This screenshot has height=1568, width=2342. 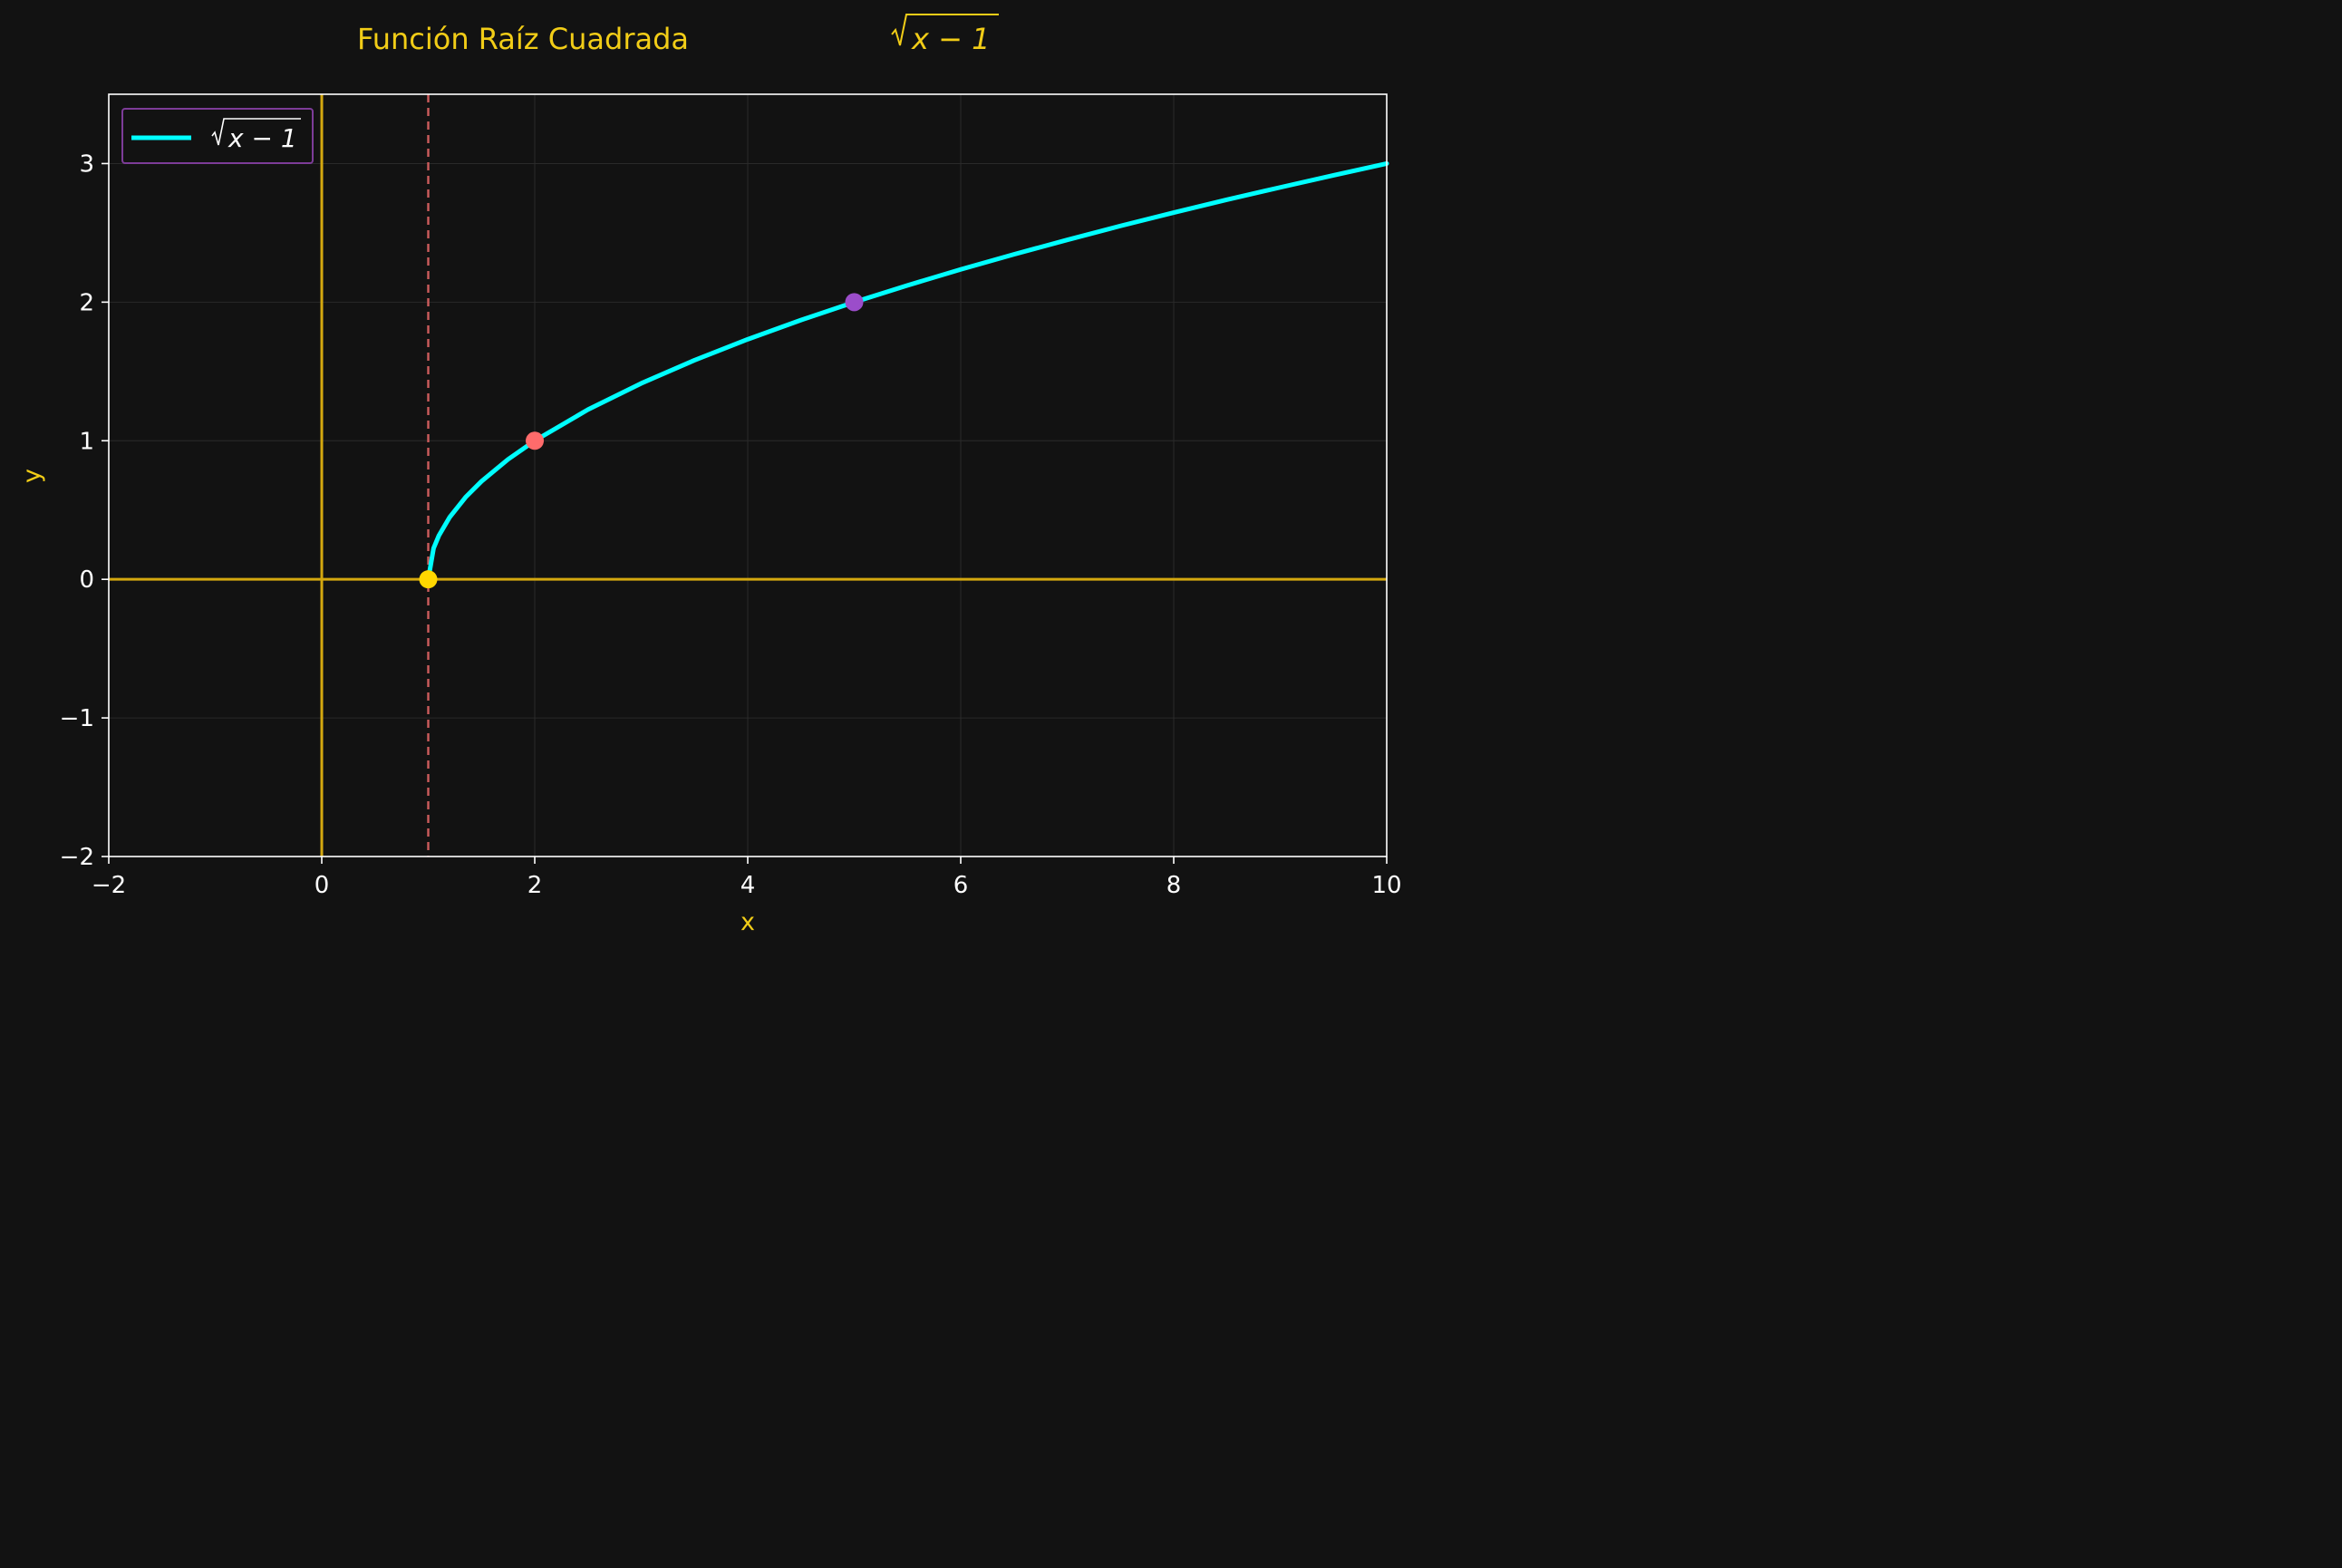 I want to click on x-tick-label: −2, so click(x=109, y=886).